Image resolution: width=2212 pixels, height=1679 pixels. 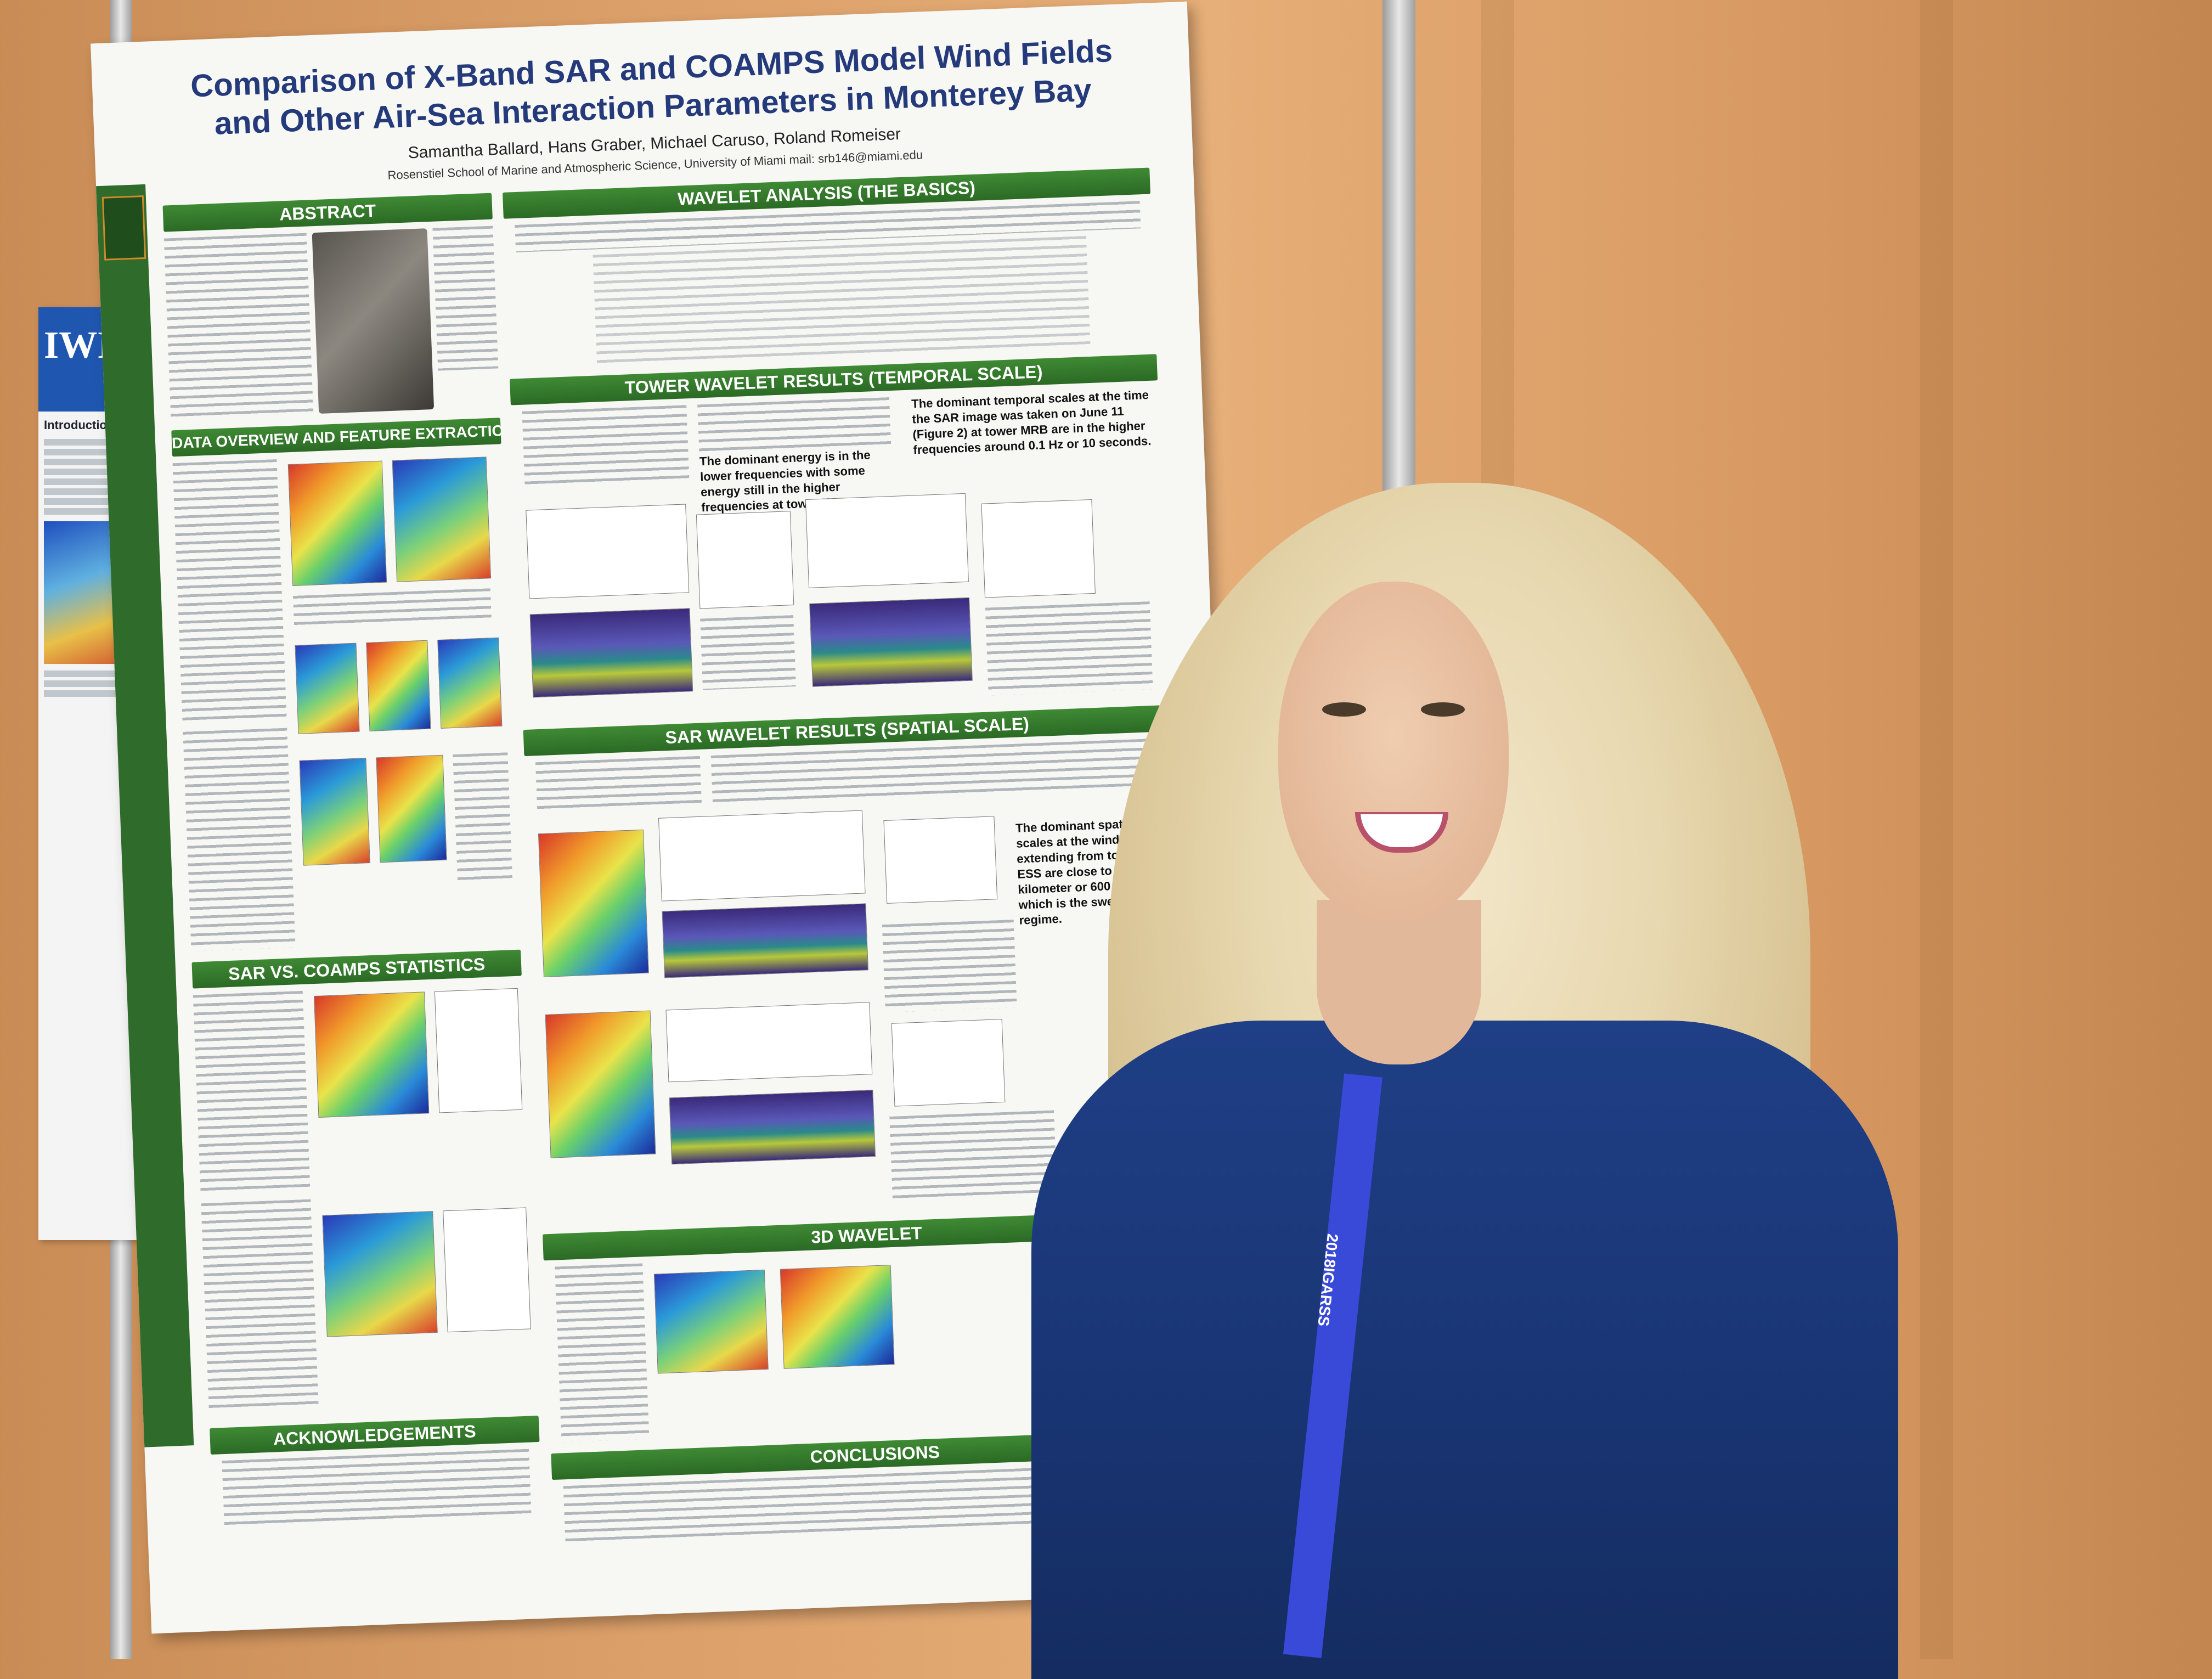 What do you see at coordinates (356, 969) in the screenshot?
I see `section-sar-vs-coamps: SAR VS. COAMPS STATISTICS` at bounding box center [356, 969].